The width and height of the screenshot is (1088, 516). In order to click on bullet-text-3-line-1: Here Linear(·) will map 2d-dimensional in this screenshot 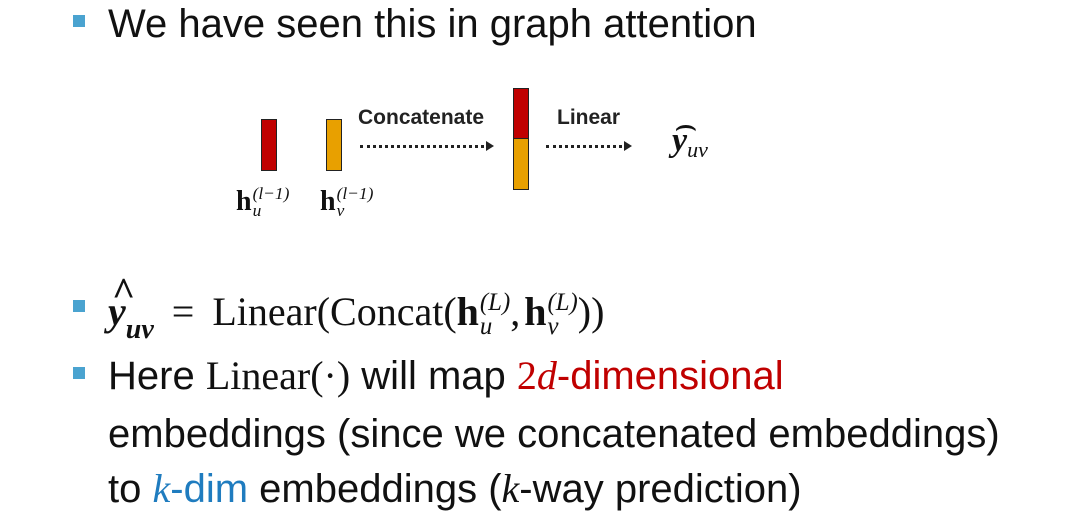, I will do `click(446, 376)`.